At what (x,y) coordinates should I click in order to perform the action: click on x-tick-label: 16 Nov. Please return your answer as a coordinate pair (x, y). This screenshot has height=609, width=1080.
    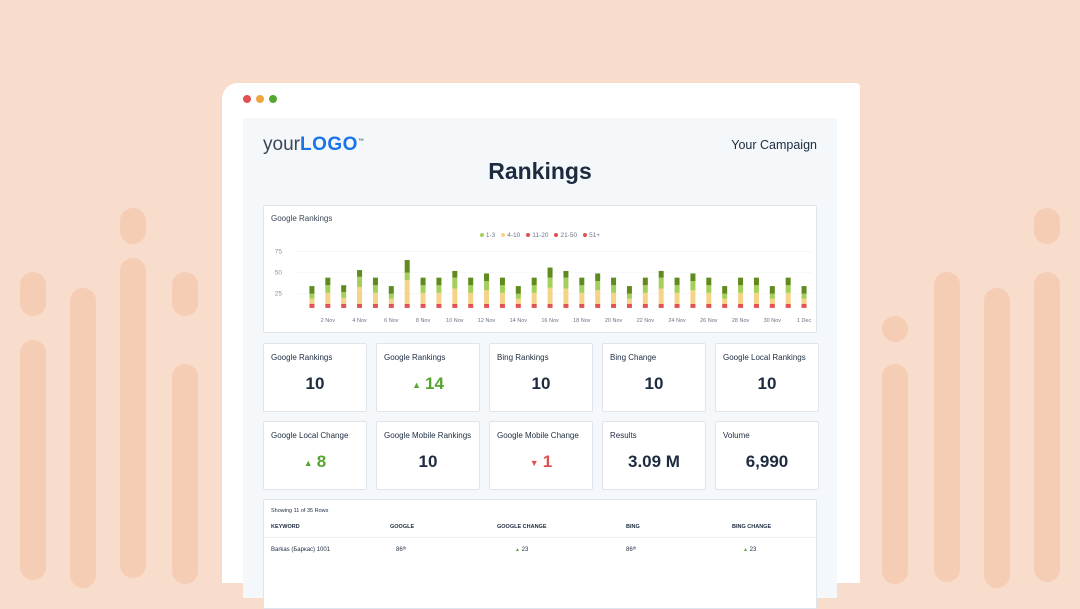
    Looking at the image, I should click on (550, 321).